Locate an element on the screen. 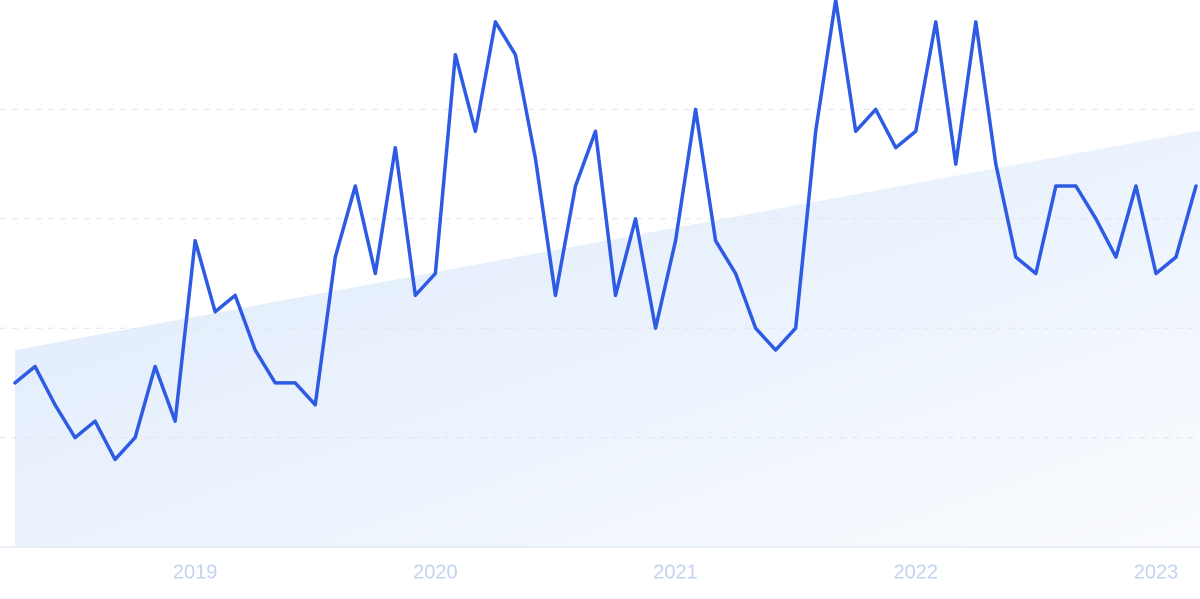 The height and width of the screenshot is (599, 1200). x-tick-label: 2023 is located at coordinates (1156, 572).